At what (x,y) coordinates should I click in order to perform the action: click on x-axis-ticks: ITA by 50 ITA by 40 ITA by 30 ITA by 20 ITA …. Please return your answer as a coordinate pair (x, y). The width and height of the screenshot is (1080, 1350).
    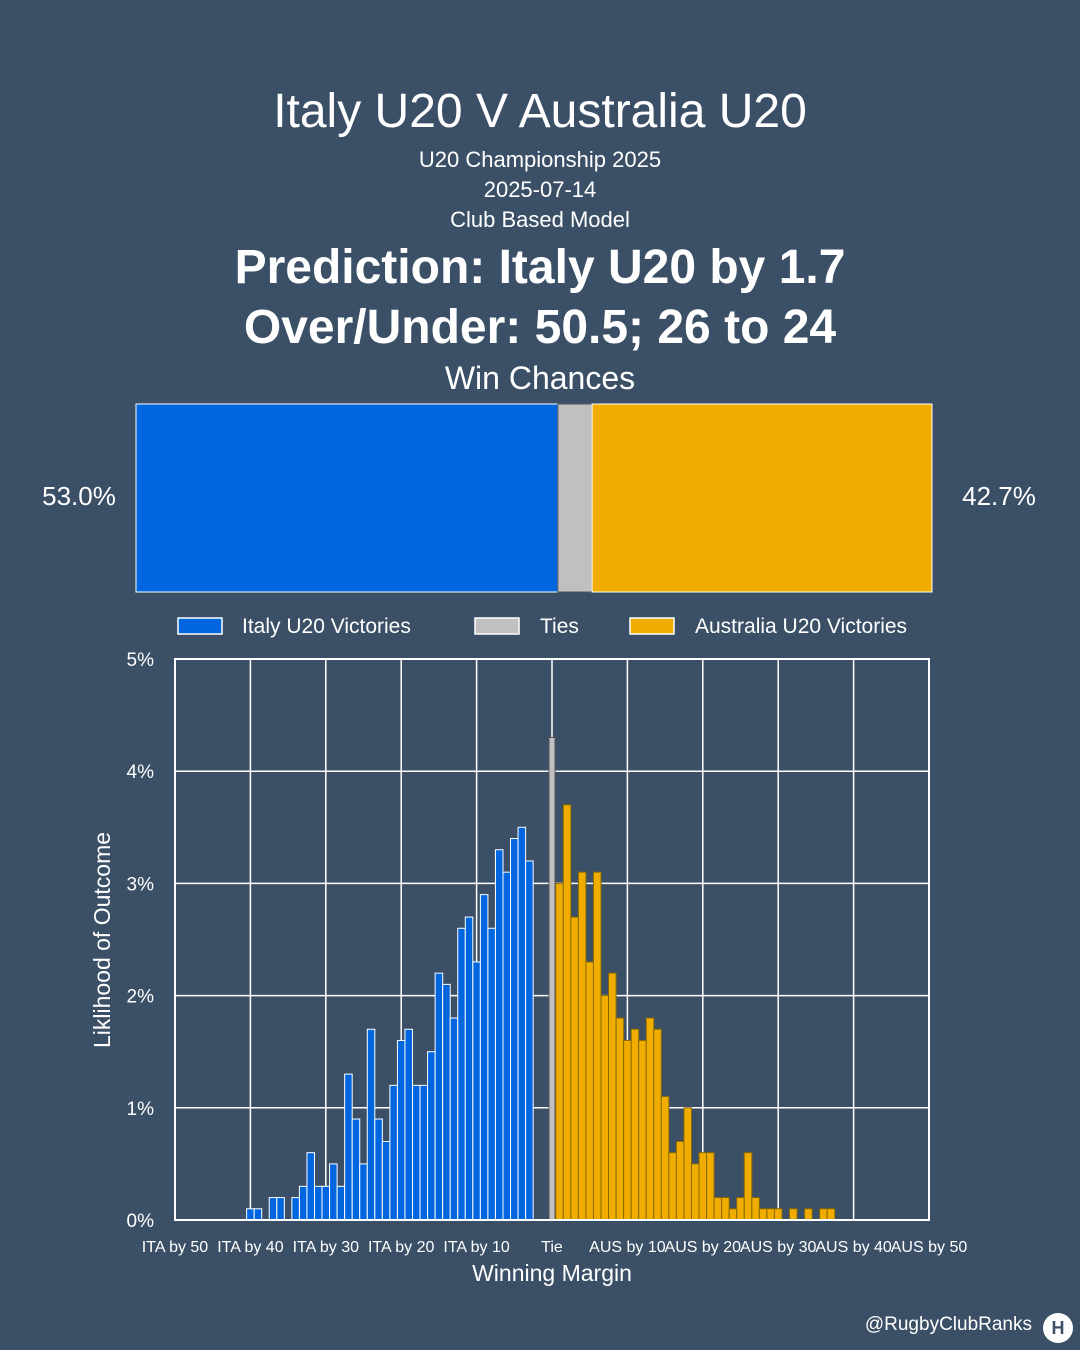
    Looking at the image, I should click on (555, 1247).